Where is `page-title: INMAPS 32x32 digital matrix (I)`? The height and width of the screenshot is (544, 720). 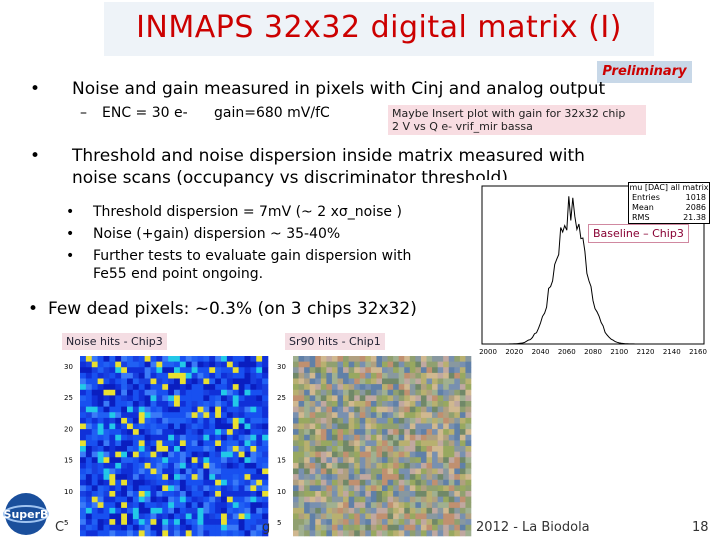
page-title: INMAPS 32x32 digital matrix (I) is located at coordinates (379, 27).